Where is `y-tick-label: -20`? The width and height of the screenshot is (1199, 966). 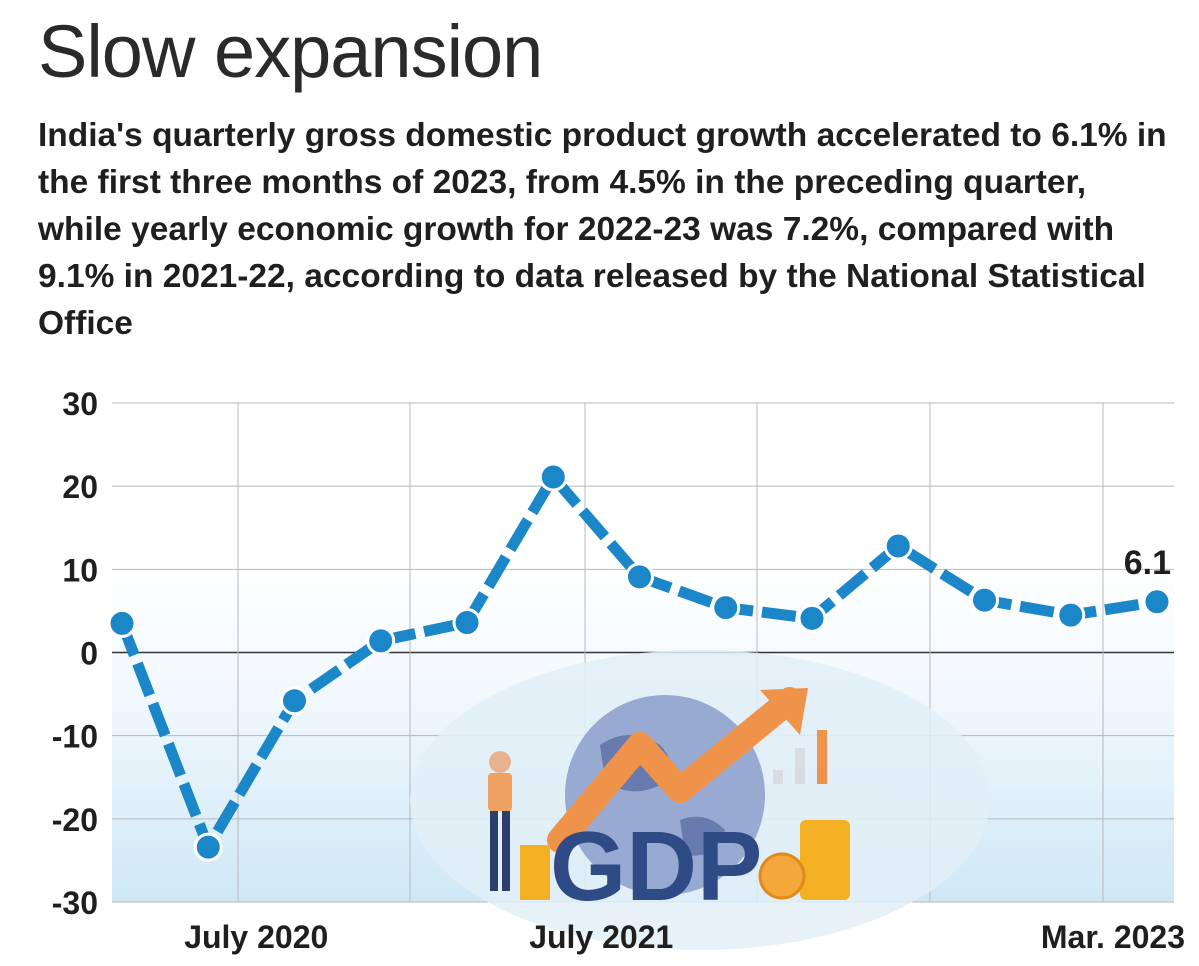 y-tick-label: -20 is located at coordinates (75, 820).